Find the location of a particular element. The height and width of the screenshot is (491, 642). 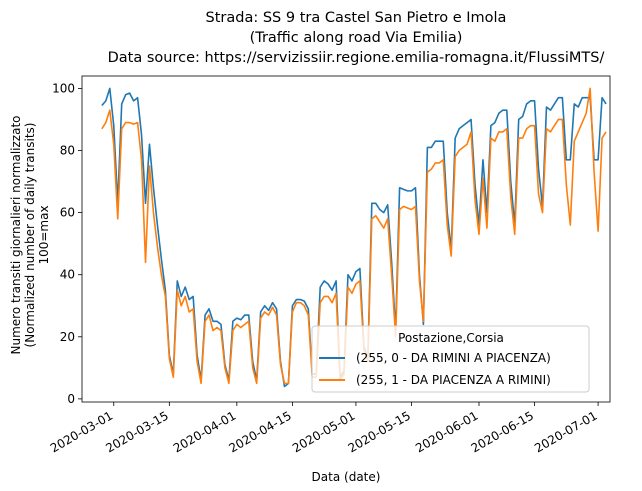

y-tick-label: 40 is located at coordinates (67, 275).